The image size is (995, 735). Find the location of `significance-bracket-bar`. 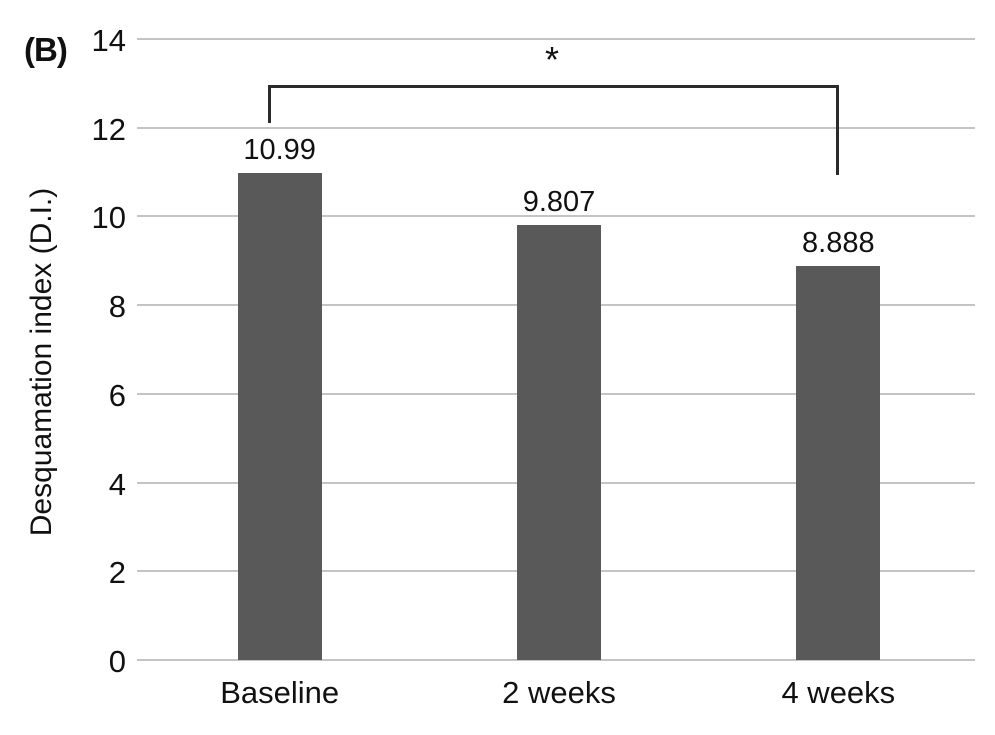

significance-bracket-bar is located at coordinates (553, 87).